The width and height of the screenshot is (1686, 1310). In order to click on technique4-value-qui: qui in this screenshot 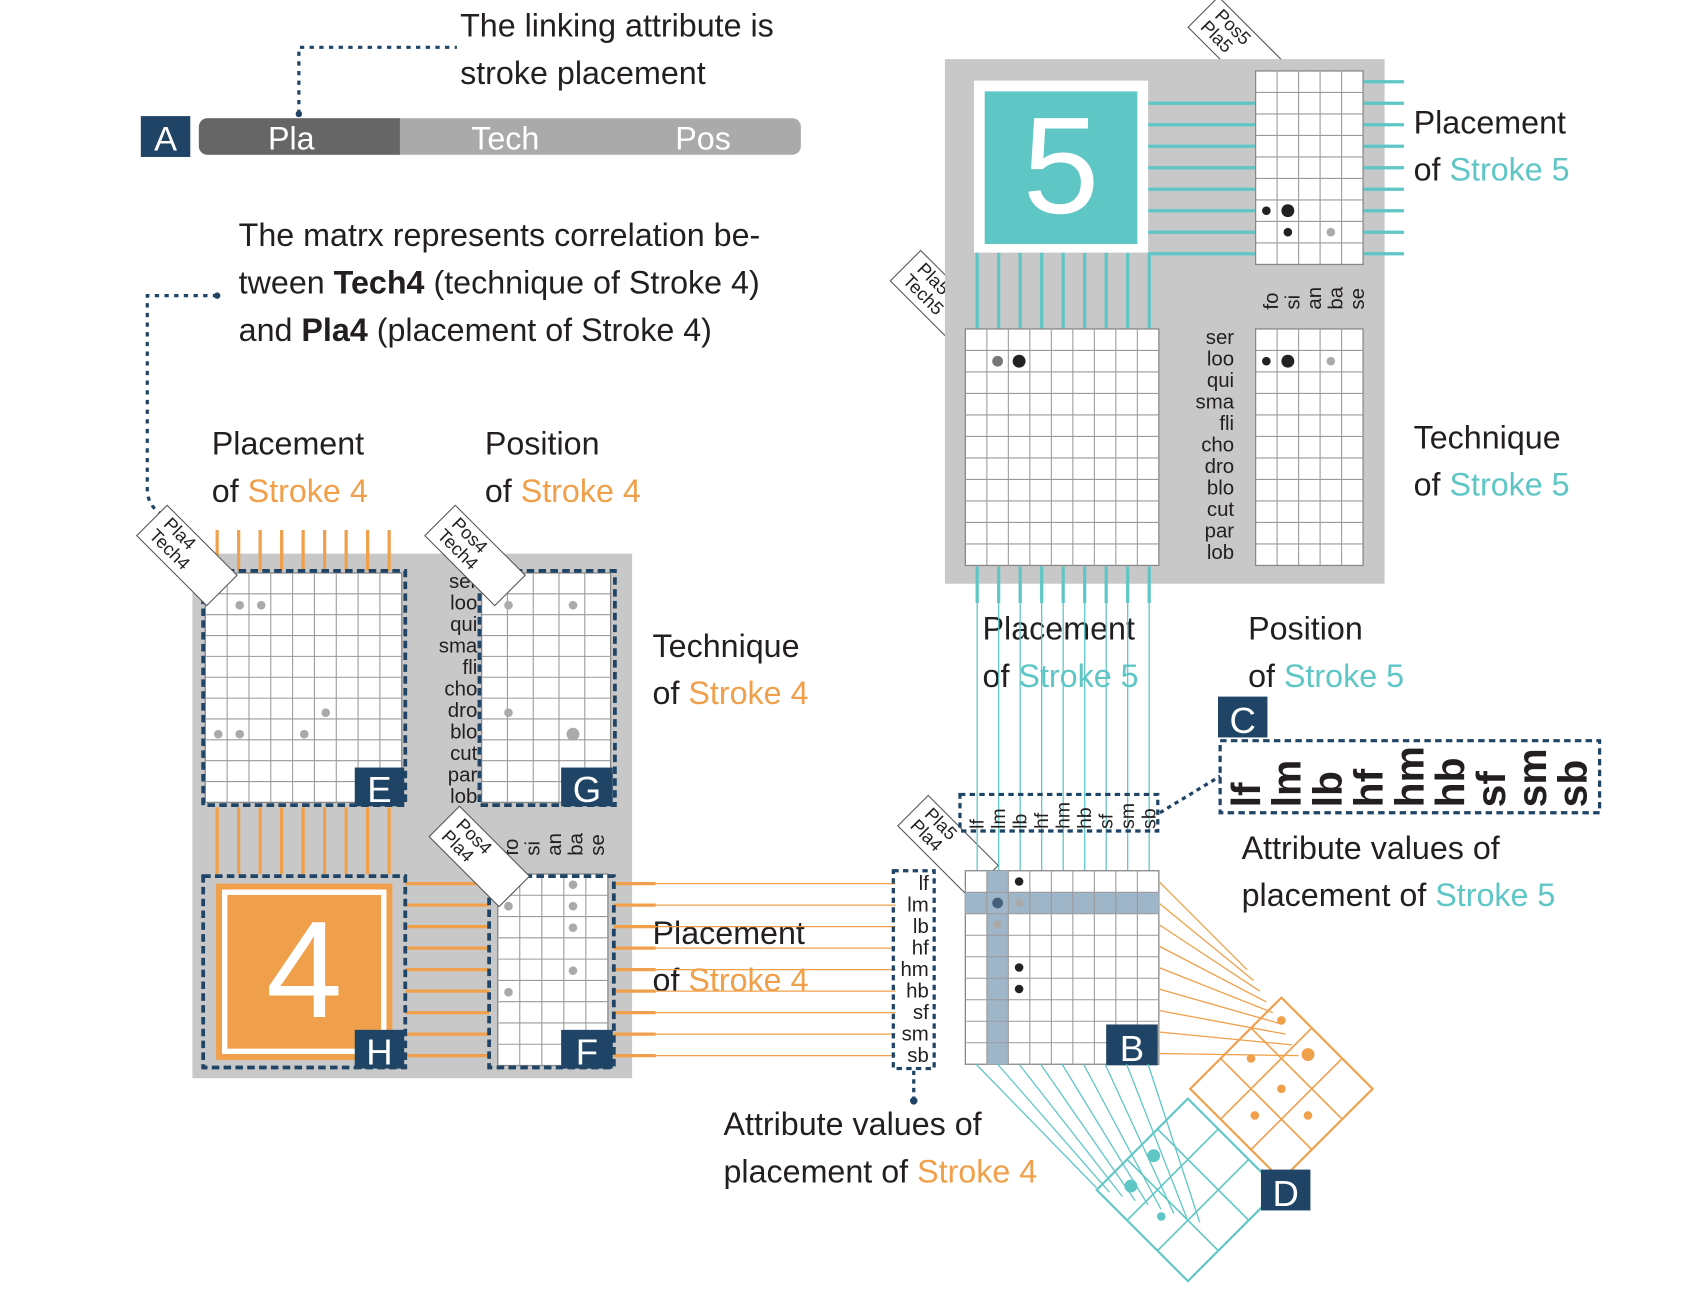, I will do `click(463, 625)`.